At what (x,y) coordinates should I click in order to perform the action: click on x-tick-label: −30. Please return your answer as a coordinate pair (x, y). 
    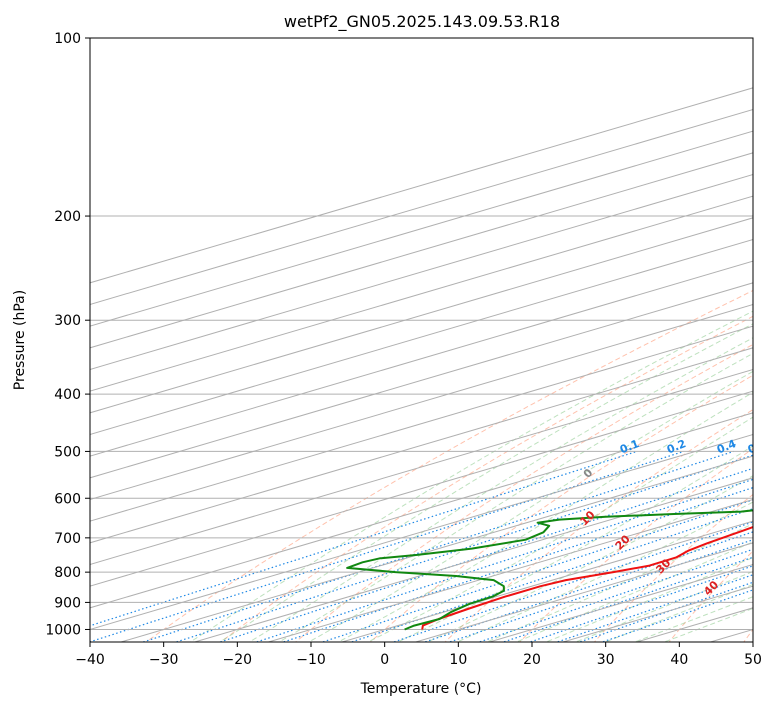
    Looking at the image, I should click on (164, 660).